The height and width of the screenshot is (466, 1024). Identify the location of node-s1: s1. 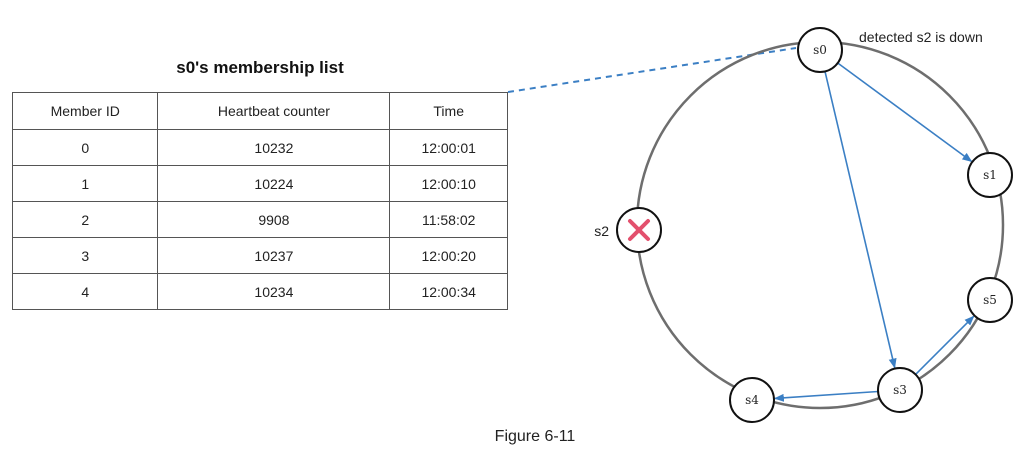
(990, 175).